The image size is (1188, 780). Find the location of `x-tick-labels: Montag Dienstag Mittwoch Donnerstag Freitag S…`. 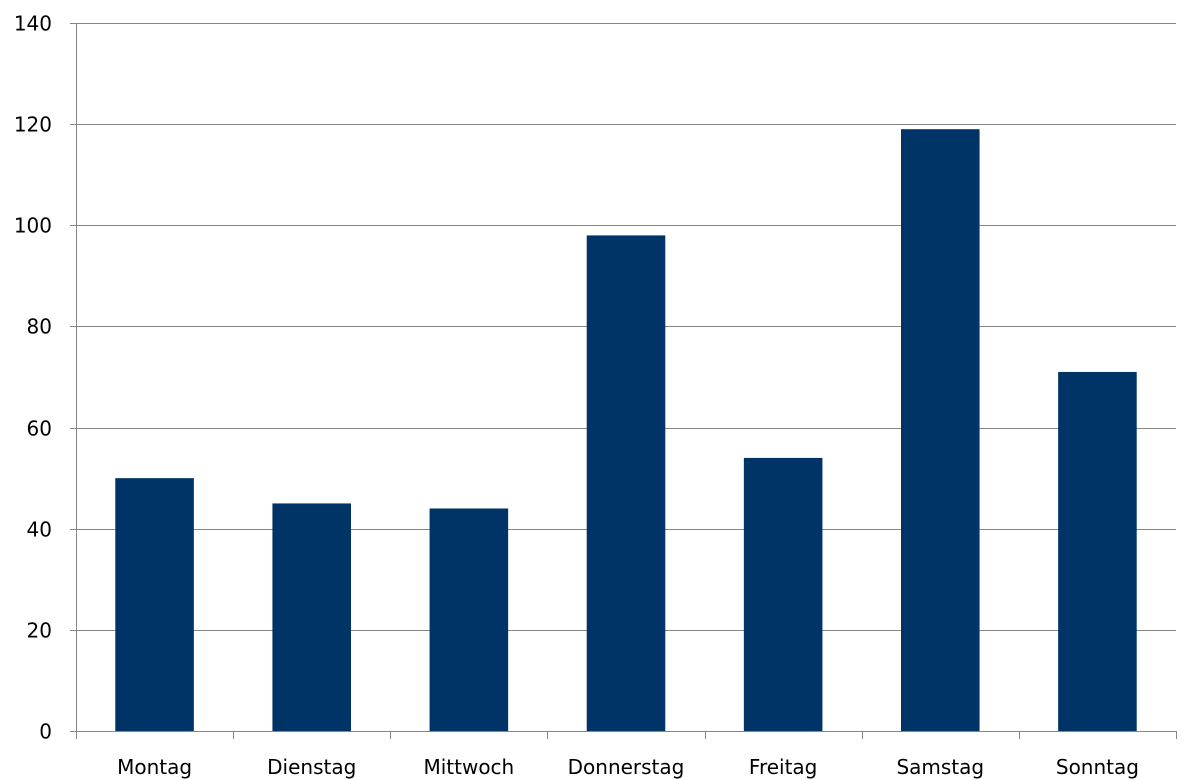

x-tick-labels: Montag Dienstag Mittwoch Donnerstag Freitag S… is located at coordinates (628, 767).